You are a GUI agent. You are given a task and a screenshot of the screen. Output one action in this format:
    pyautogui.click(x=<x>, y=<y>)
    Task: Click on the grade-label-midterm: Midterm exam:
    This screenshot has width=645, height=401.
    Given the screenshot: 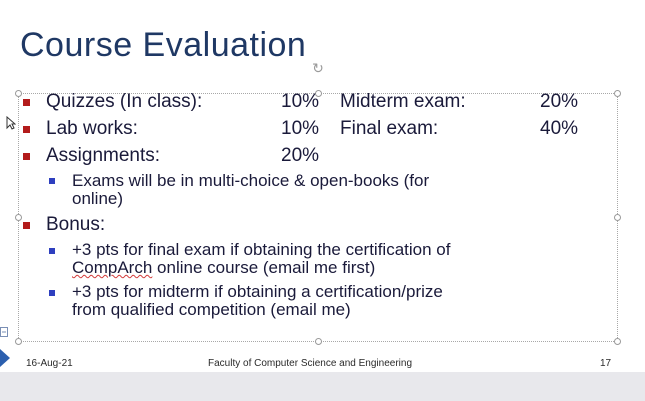 What is the action you would take?
    pyautogui.click(x=403, y=101)
    